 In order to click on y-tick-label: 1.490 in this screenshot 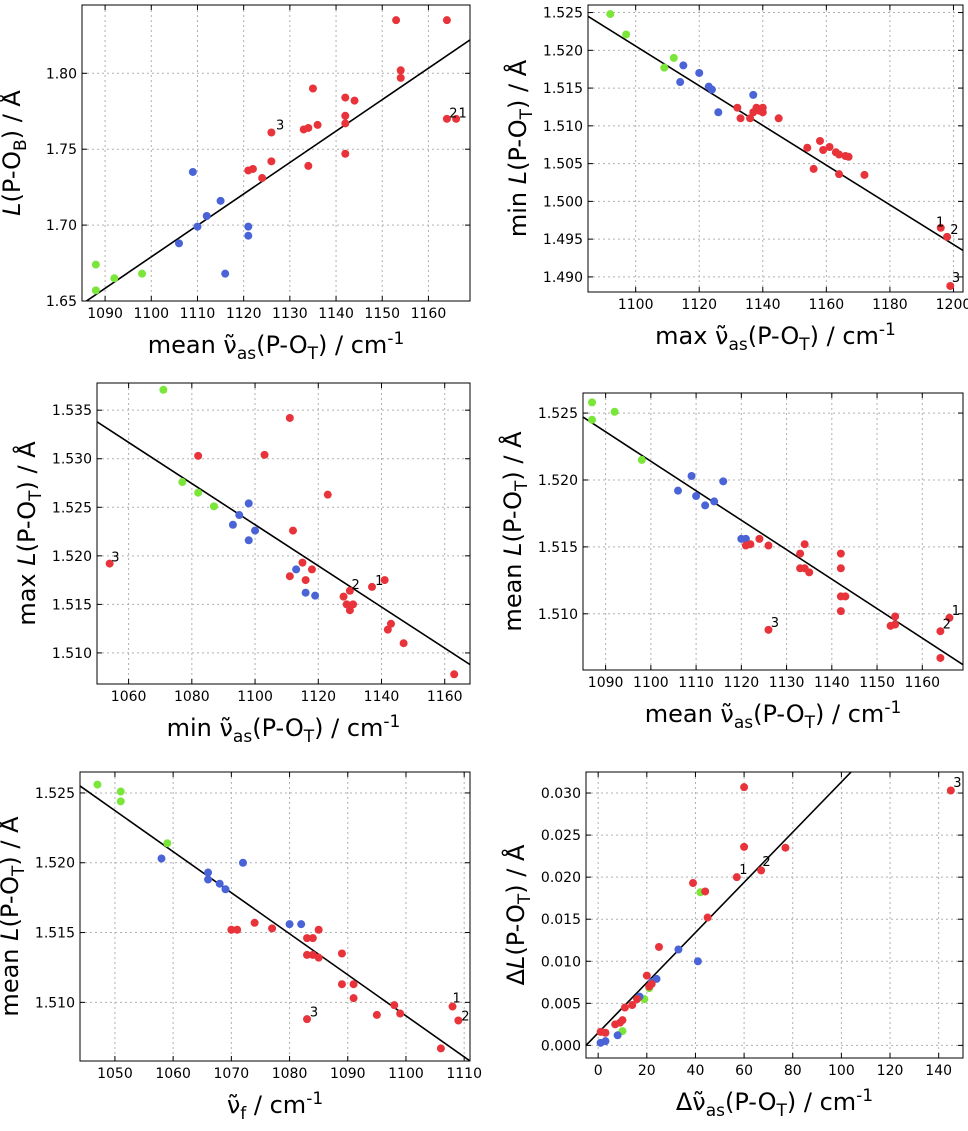, I will do `click(563, 278)`.